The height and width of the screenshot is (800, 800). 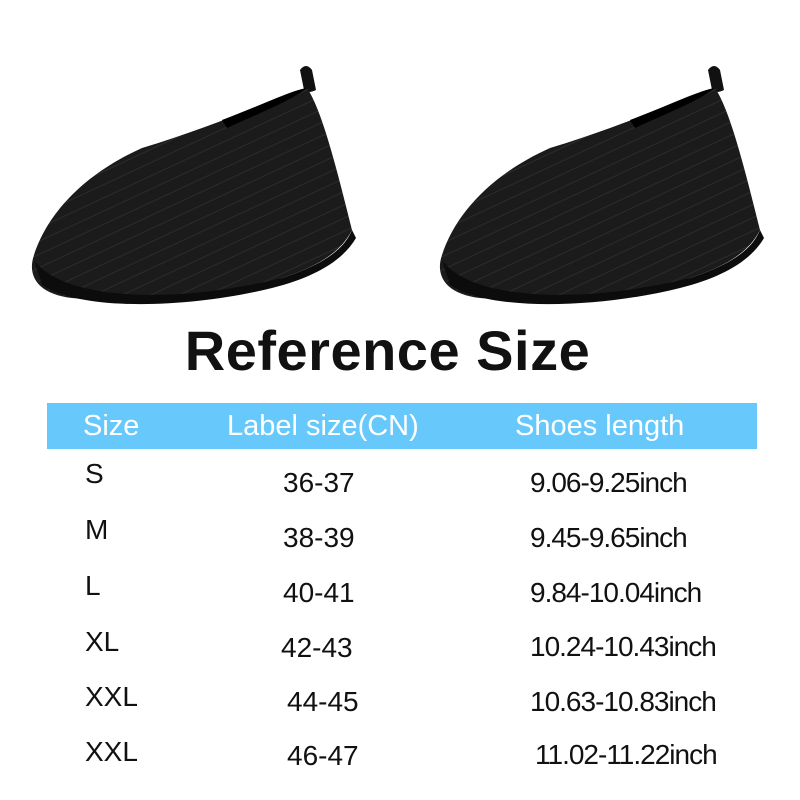 What do you see at coordinates (387, 350) in the screenshot?
I see `page-title: Reference Size` at bounding box center [387, 350].